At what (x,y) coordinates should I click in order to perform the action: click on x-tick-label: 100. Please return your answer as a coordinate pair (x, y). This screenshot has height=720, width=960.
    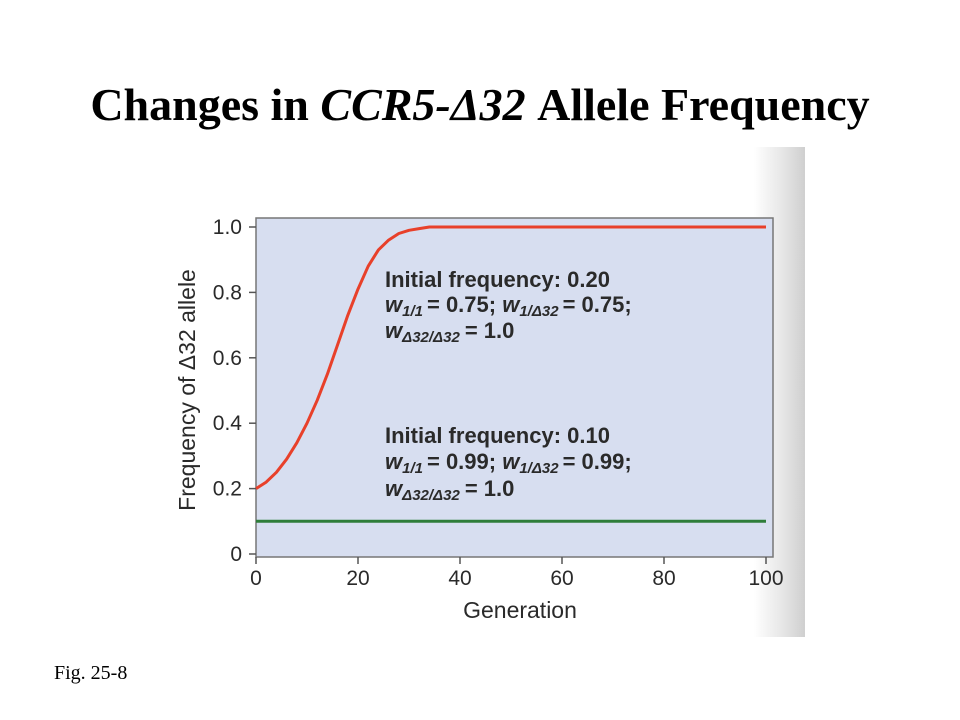
    Looking at the image, I should click on (765, 578).